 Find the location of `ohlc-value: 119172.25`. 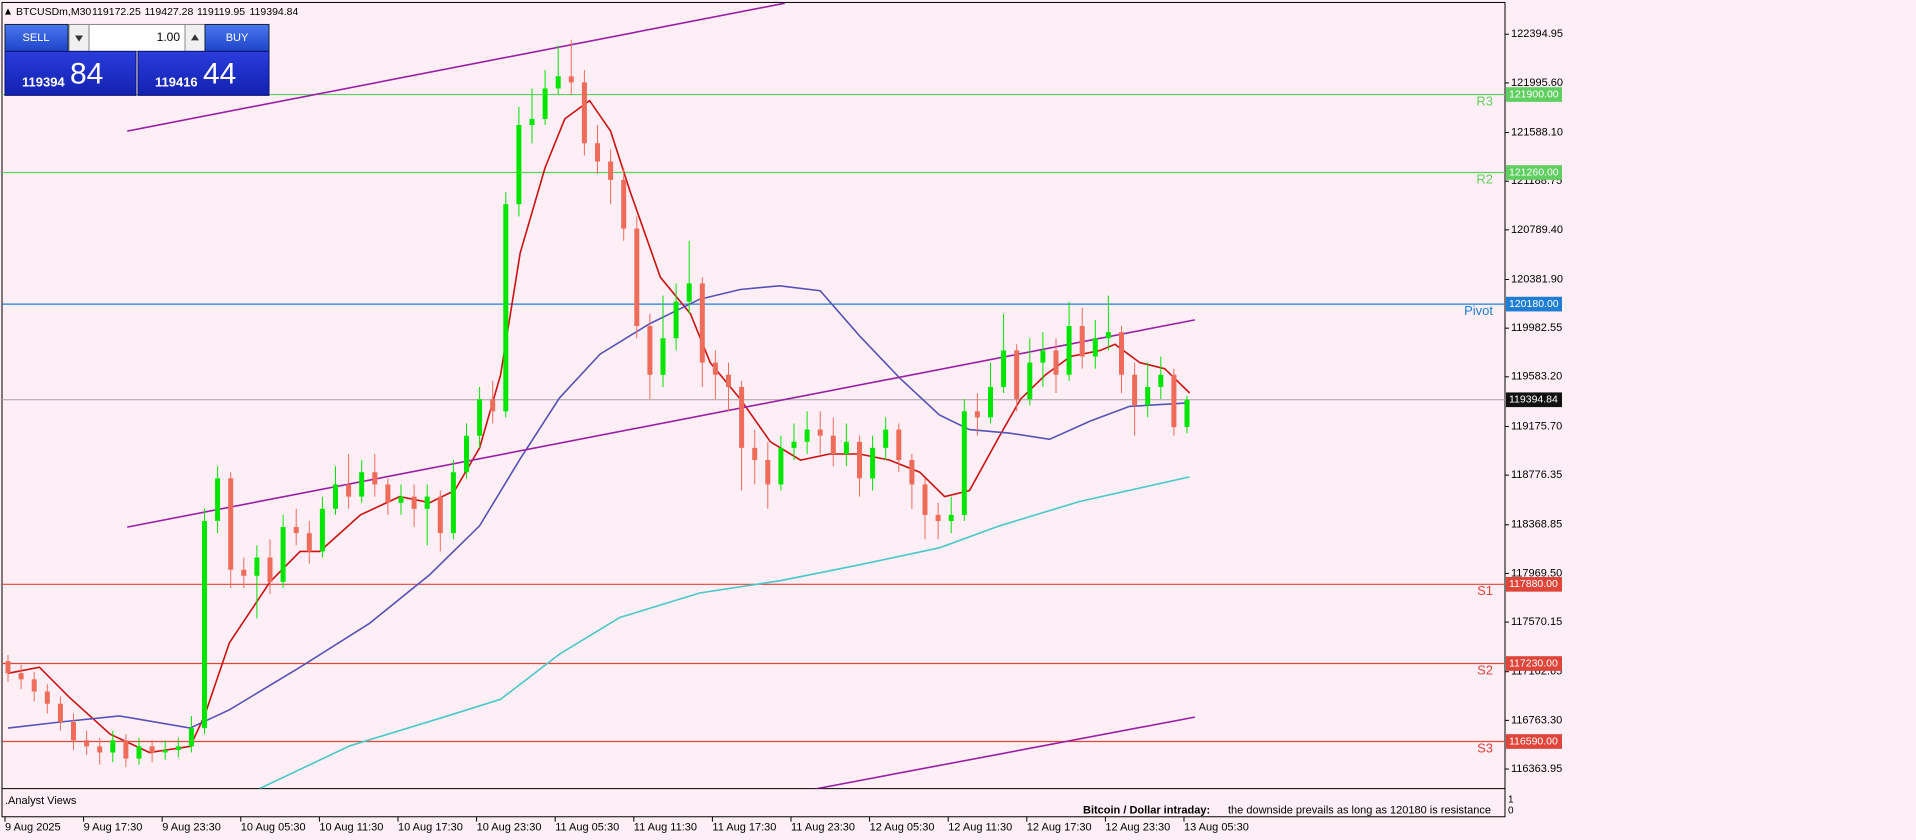

ohlc-value: 119172.25 is located at coordinates (116, 12).